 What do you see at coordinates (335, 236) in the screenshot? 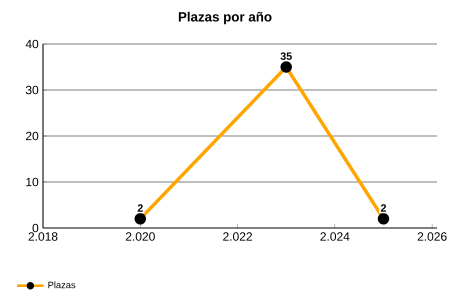
I see `x-tick-label: 2.024` at bounding box center [335, 236].